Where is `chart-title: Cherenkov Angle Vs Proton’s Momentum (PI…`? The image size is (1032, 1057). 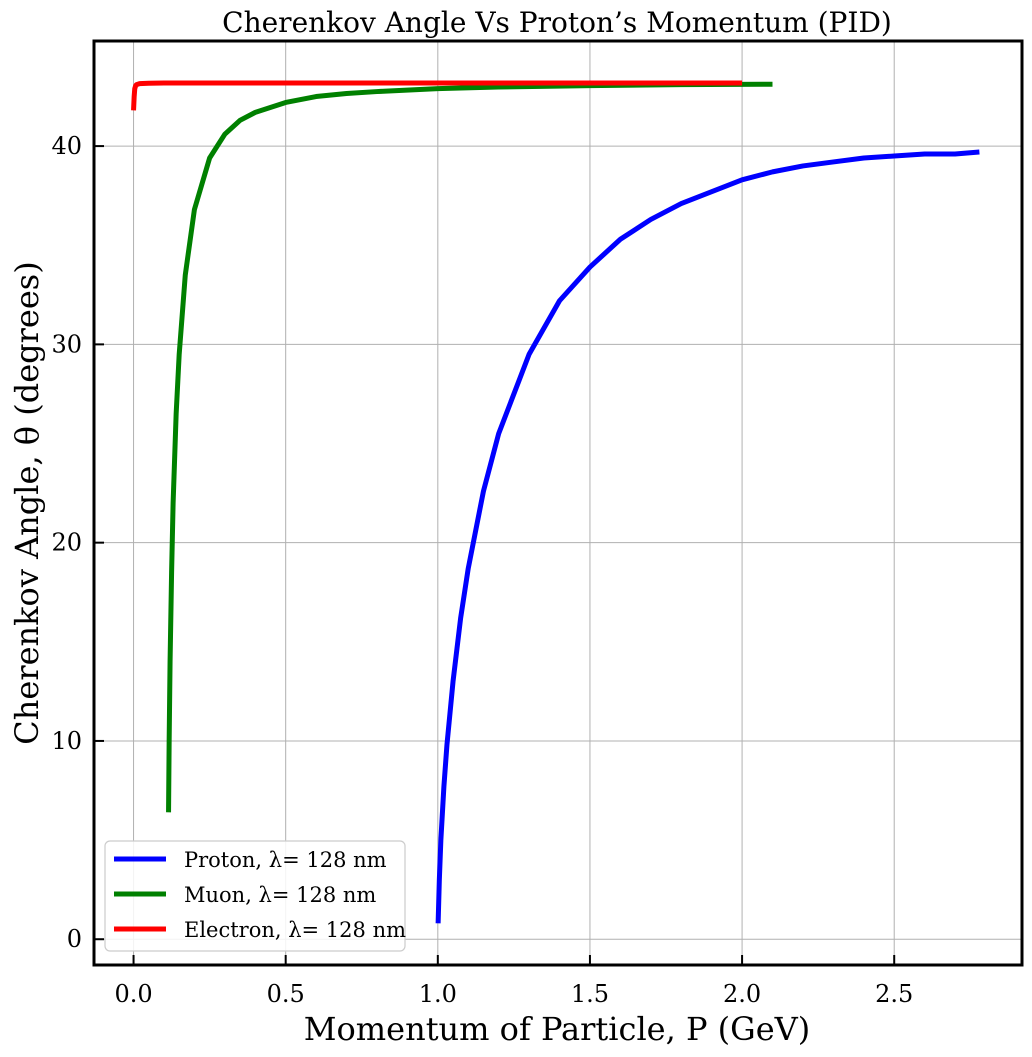 chart-title: Cherenkov Angle Vs Proton’s Momentum (PI… is located at coordinates (557, 22).